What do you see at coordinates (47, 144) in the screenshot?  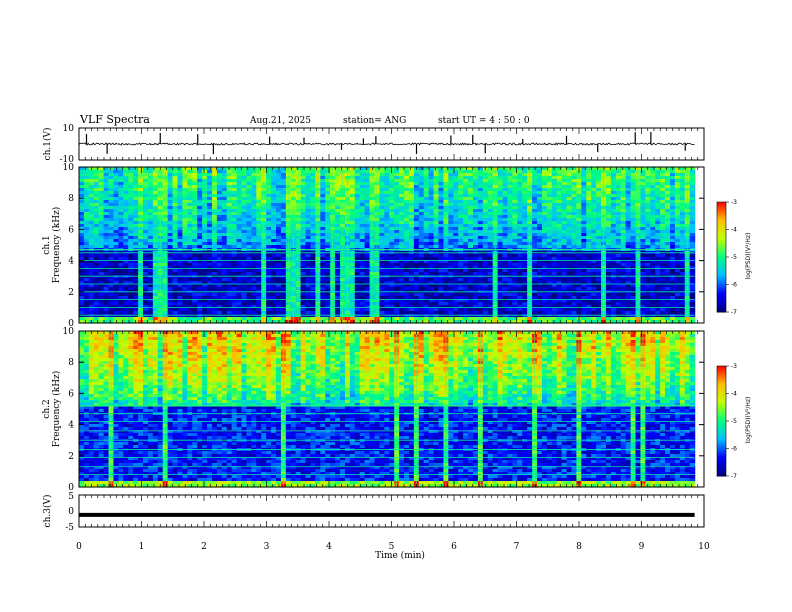 I see `ch1-ylabel: ch.1(V)` at bounding box center [47, 144].